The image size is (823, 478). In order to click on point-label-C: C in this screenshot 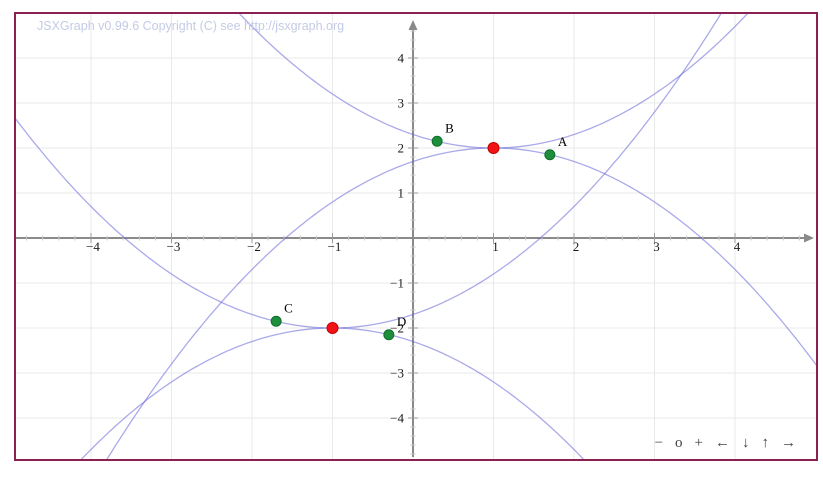, I will do `click(288, 307)`.